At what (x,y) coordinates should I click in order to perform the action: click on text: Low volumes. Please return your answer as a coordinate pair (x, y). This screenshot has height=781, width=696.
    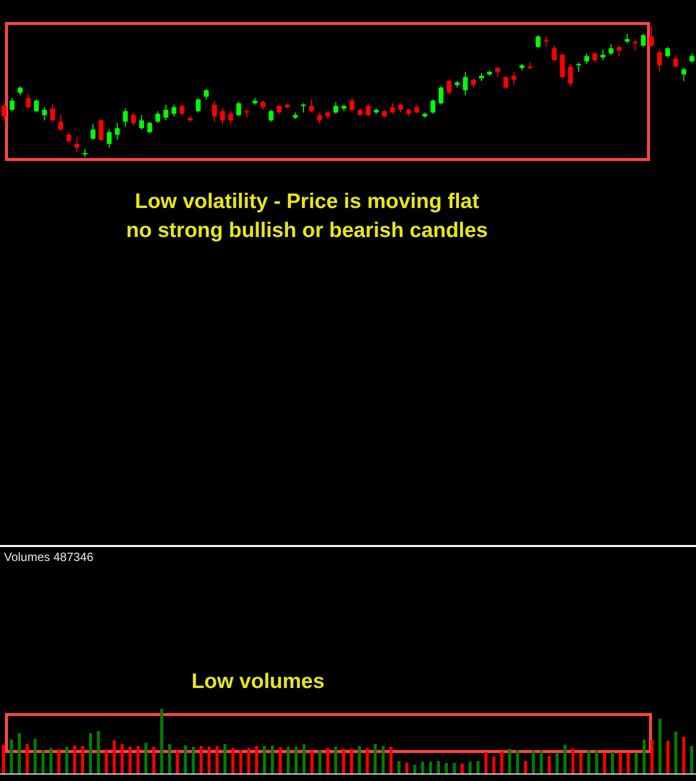
    Looking at the image, I should click on (258, 682).